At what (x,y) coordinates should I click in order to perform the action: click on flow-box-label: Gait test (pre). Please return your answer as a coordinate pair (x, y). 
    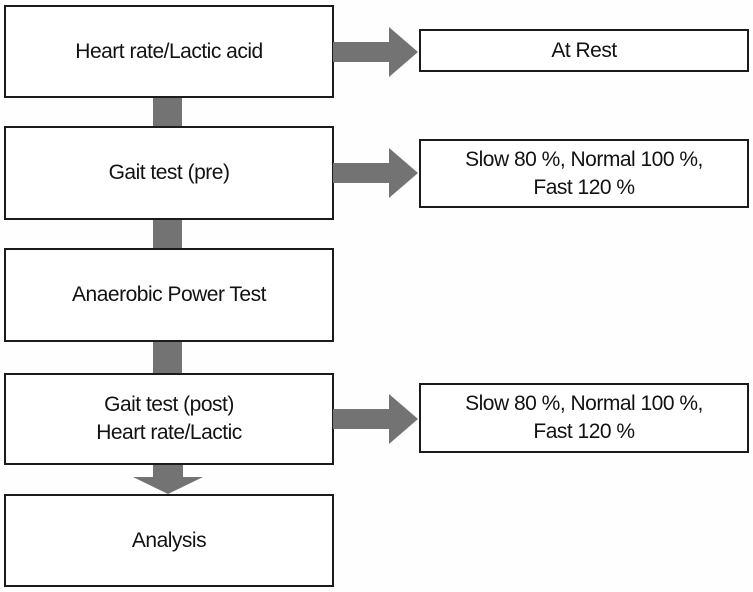
    Looking at the image, I should click on (169, 173).